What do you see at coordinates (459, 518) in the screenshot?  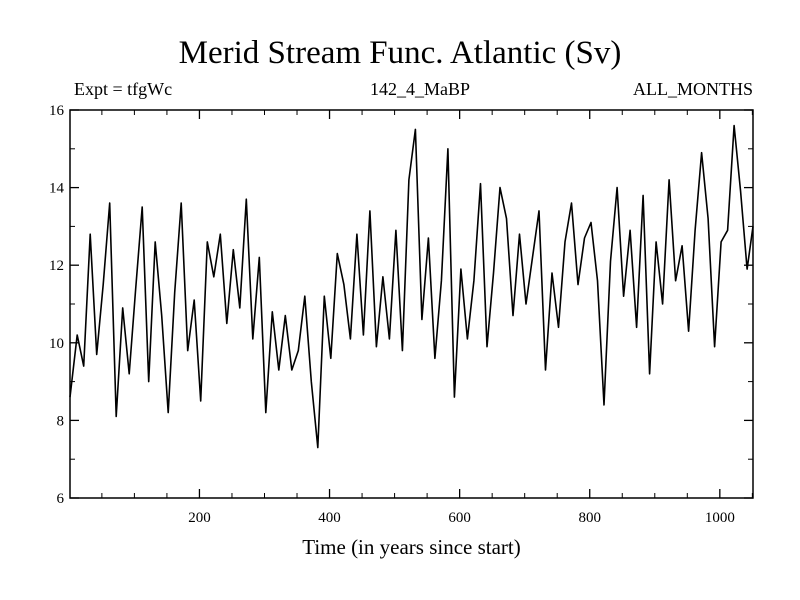 I see `x-tick-label: 600` at bounding box center [459, 518].